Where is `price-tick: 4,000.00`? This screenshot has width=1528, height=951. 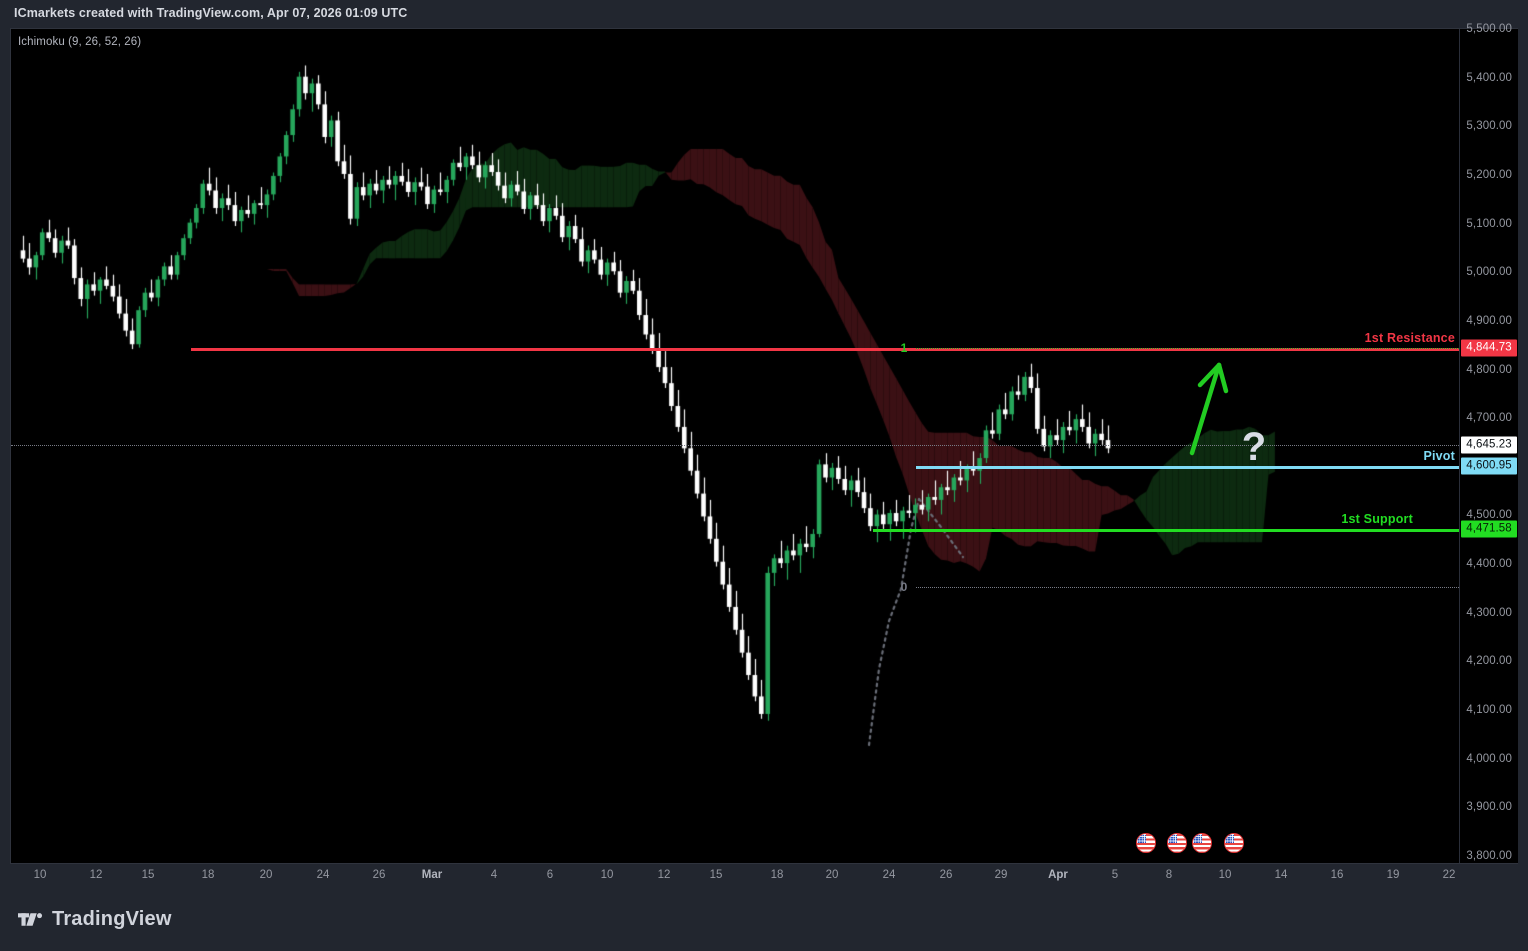 price-tick: 4,000.00 is located at coordinates (1489, 758).